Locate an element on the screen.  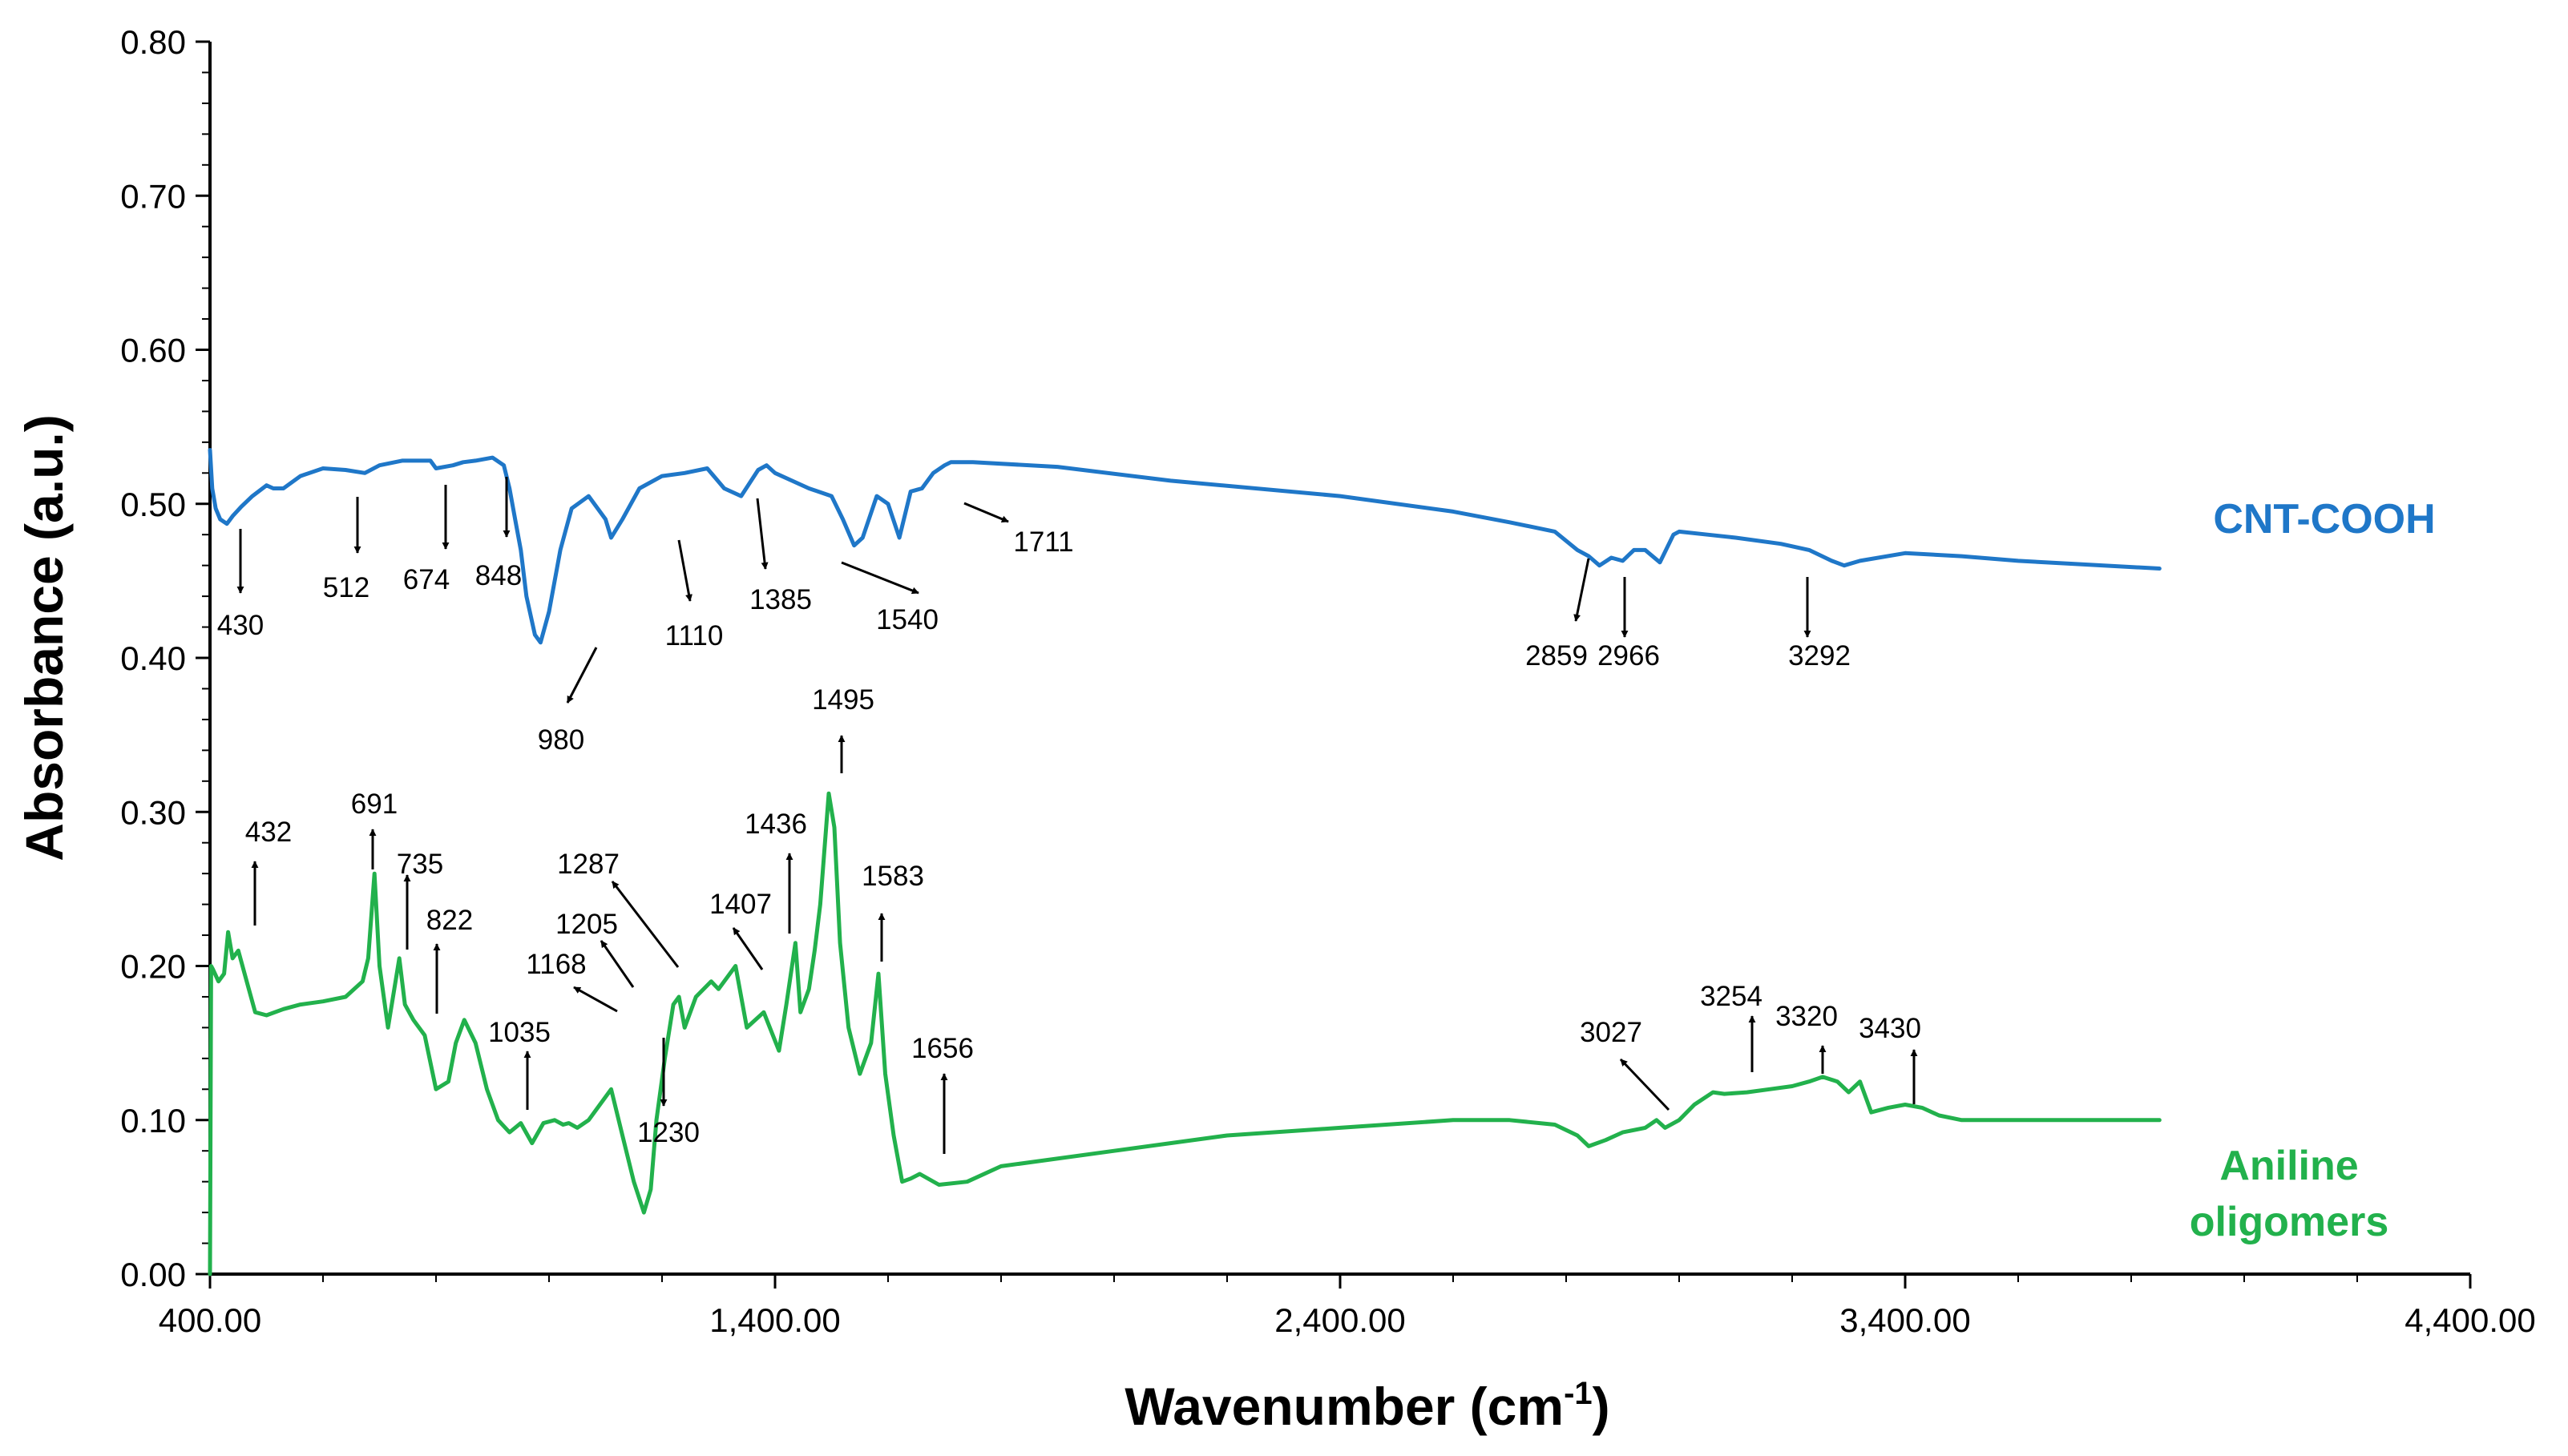
peak-annotation: 1540 is located at coordinates (890, 598).